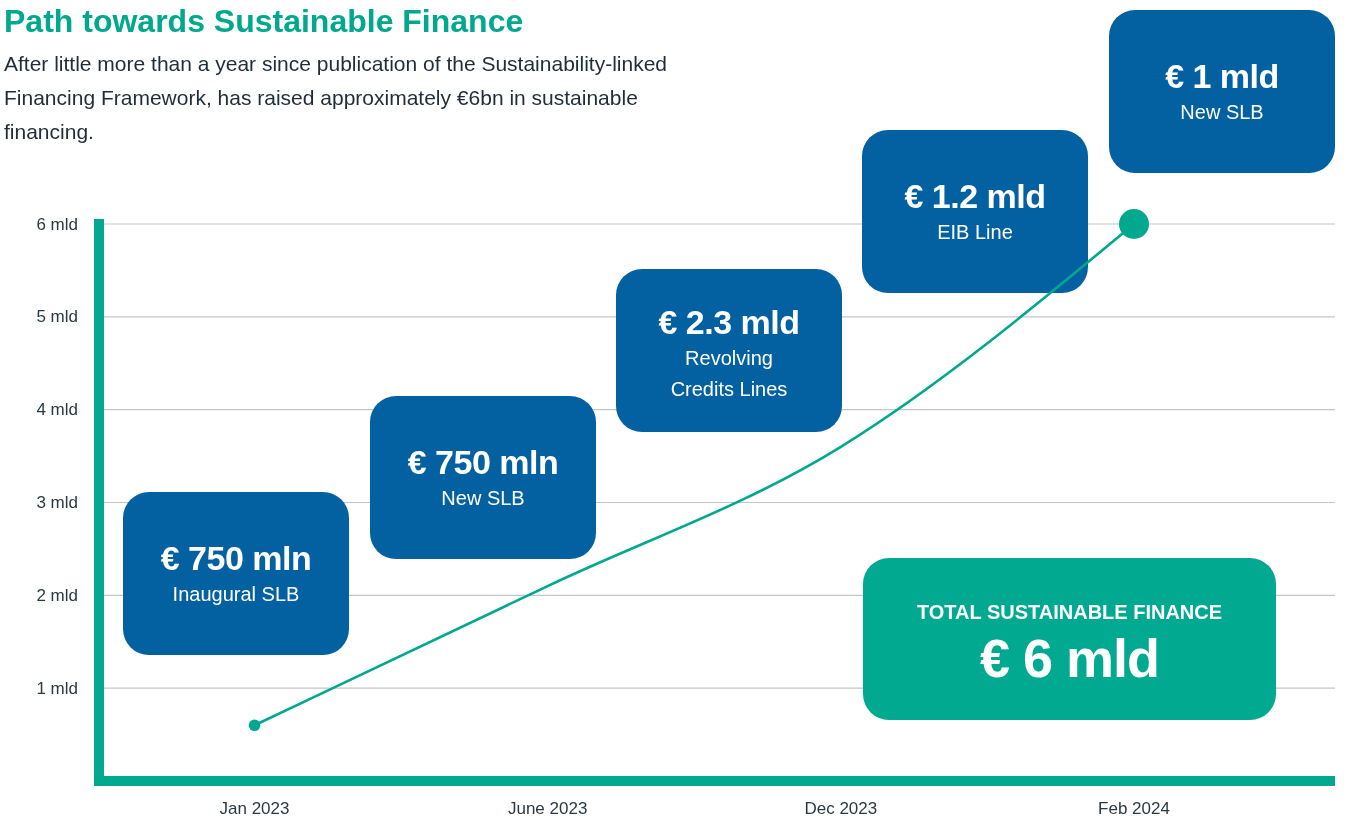 This screenshot has width=1353, height=822. I want to click on x-tick-label: June 2023, so click(547, 808).